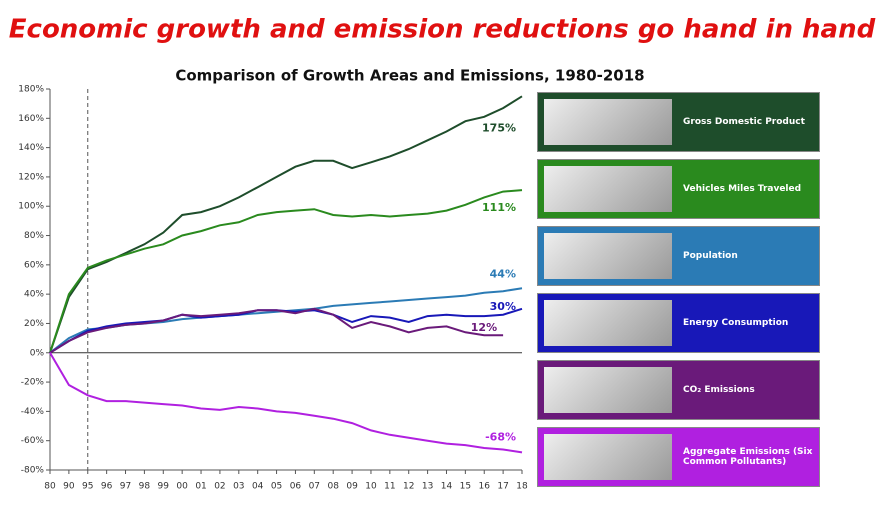  I want to click on x-tick-label: 14, so click(447, 487).